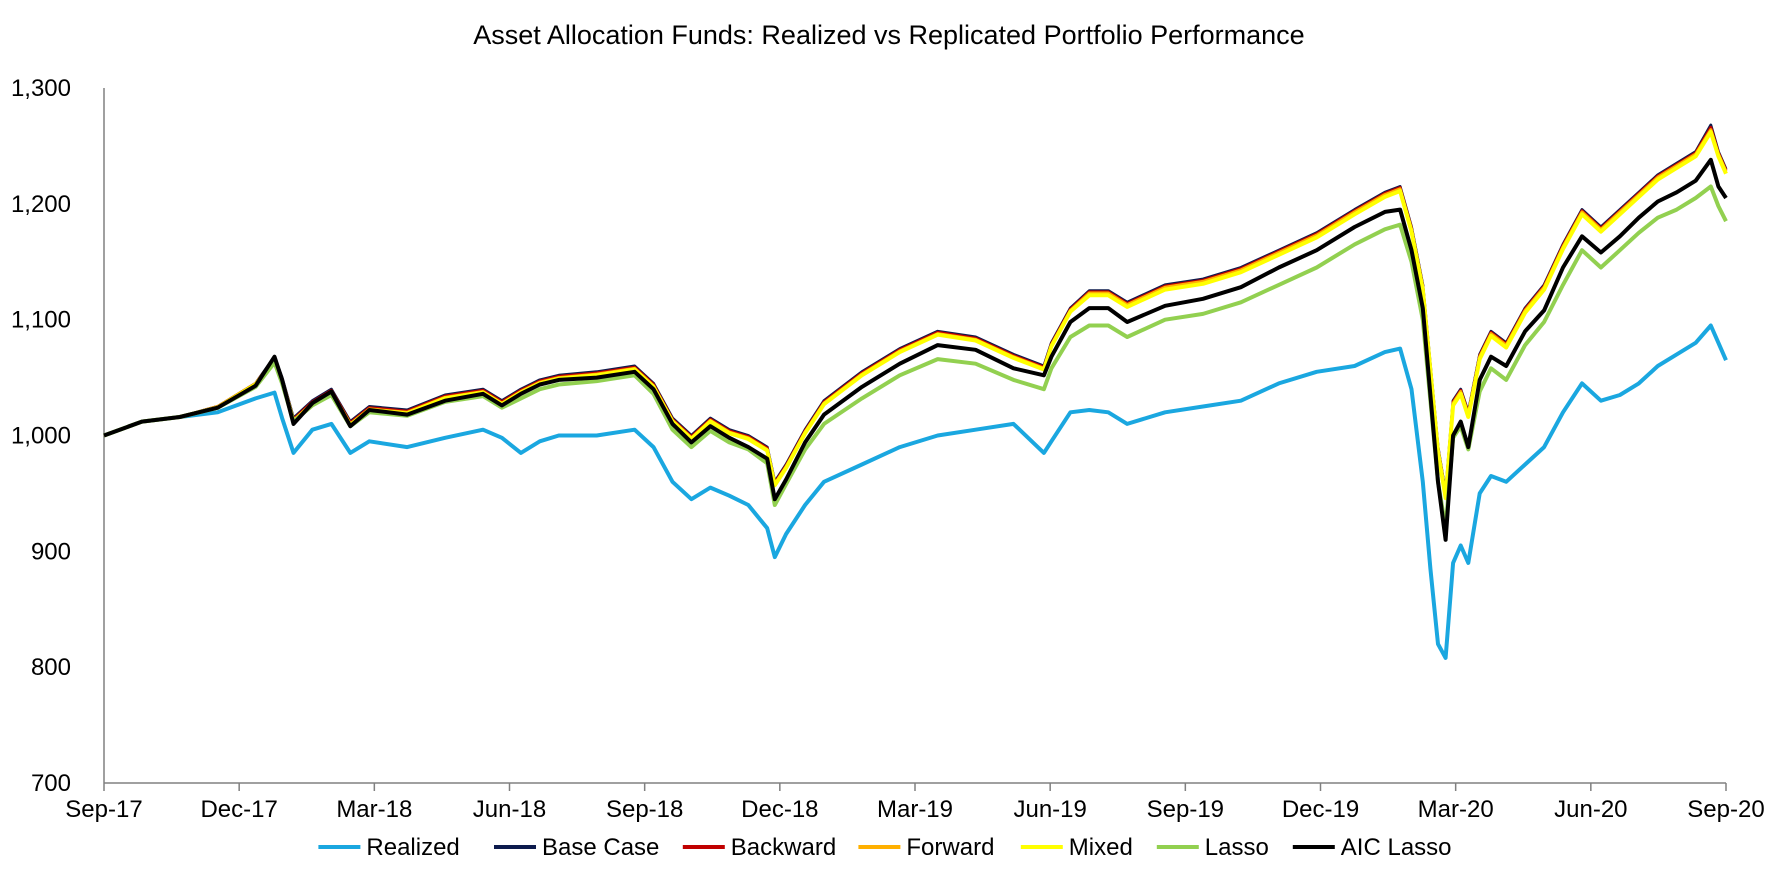 Image resolution: width=1773 pixels, height=886 pixels. What do you see at coordinates (1396, 847) in the screenshot?
I see `legend-label: AIC Lasso` at bounding box center [1396, 847].